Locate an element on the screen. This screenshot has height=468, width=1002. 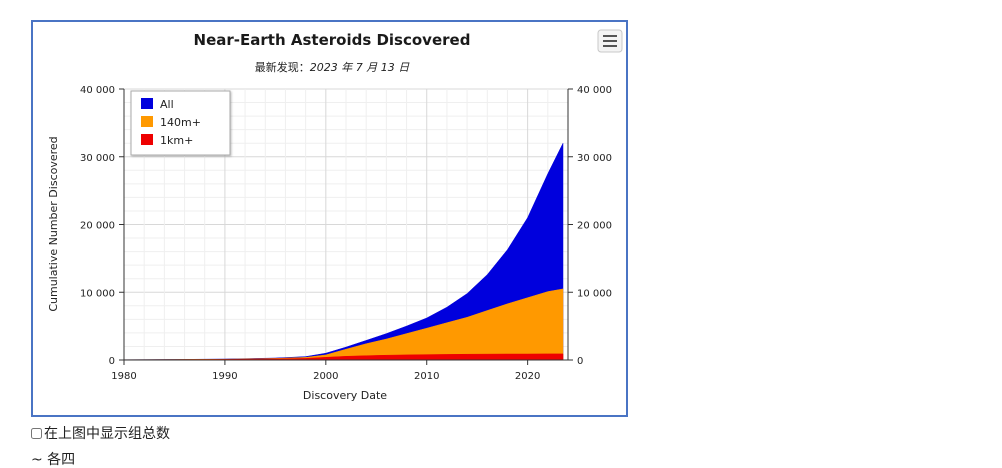
y-tick-label: 10 000 is located at coordinates (97, 293).